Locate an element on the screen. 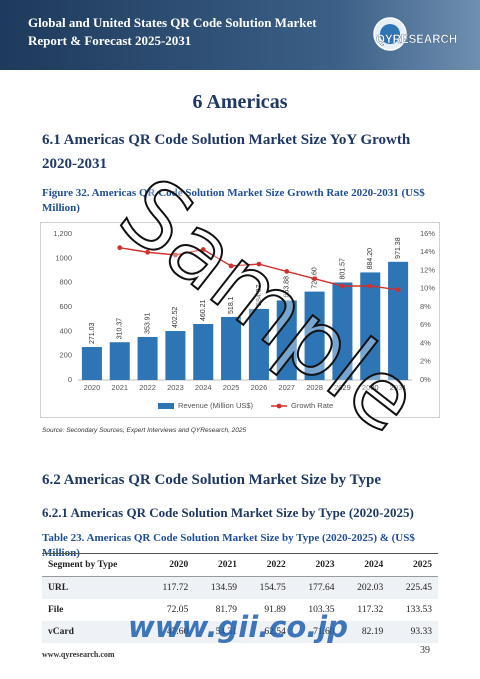 This screenshot has width=480, height=679. header-cell: 2020 is located at coordinates (170, 565).